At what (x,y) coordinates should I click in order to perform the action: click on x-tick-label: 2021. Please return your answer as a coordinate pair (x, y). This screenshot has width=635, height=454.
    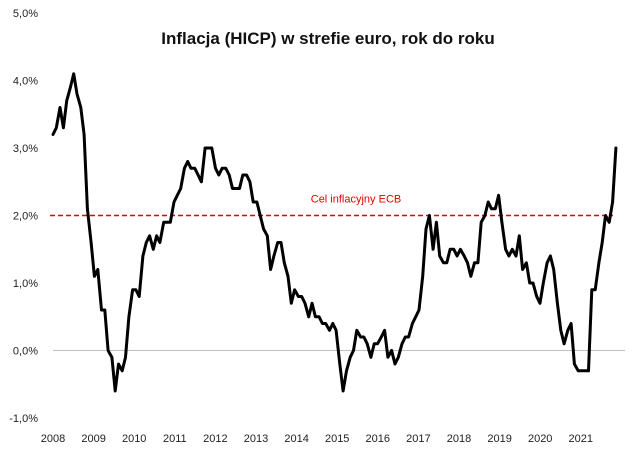
    Looking at the image, I should click on (581, 439).